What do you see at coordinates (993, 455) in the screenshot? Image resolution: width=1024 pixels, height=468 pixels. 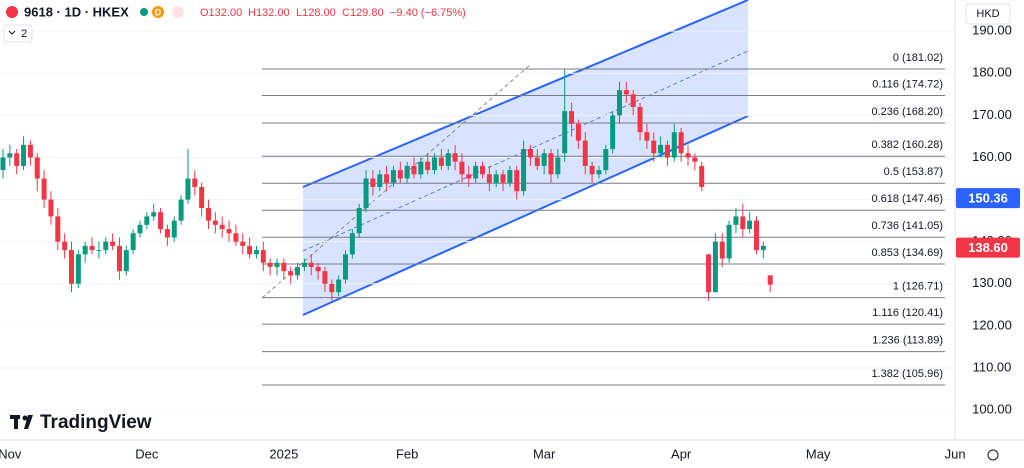 I see `settings-icon` at bounding box center [993, 455].